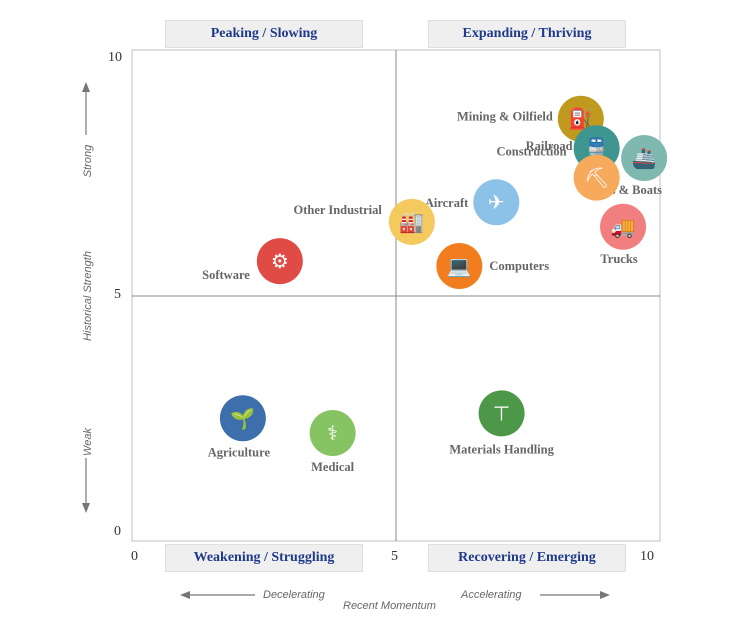  Describe the element at coordinates (618, 259) in the screenshot. I see `point-label: Trucks` at that location.